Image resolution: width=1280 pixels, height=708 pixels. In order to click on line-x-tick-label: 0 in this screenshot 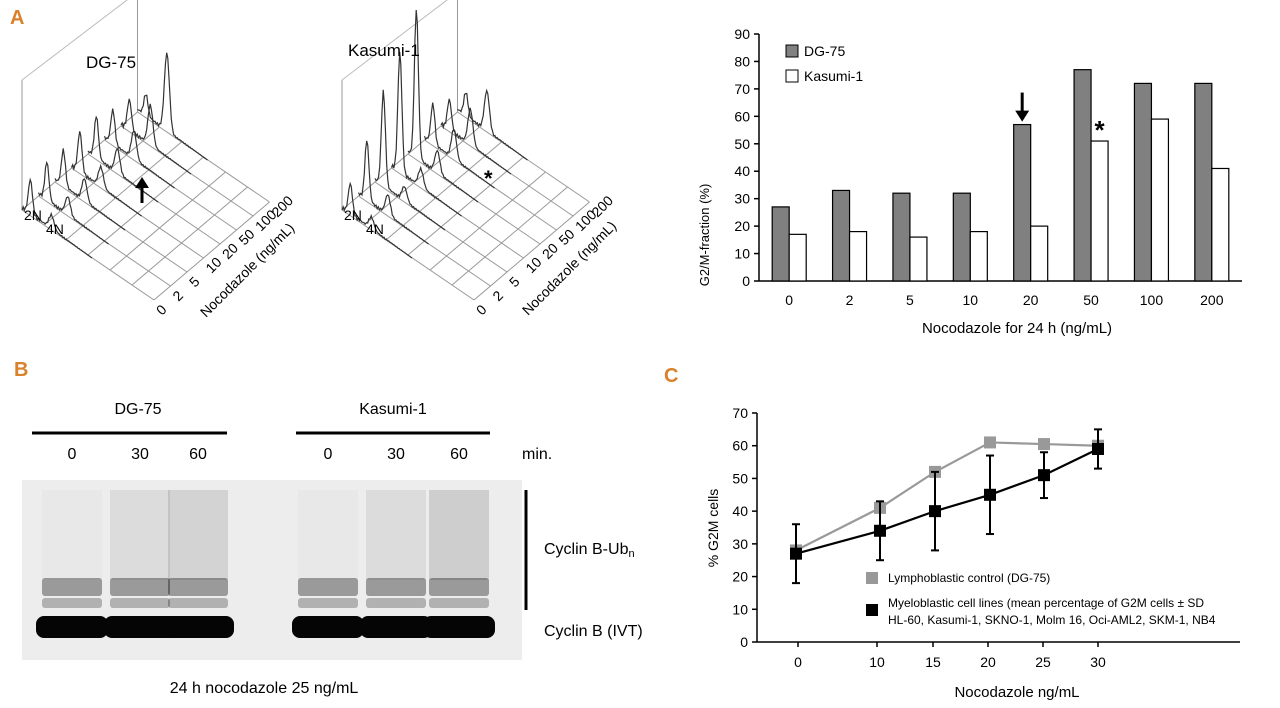, I will do `click(798, 662)`.